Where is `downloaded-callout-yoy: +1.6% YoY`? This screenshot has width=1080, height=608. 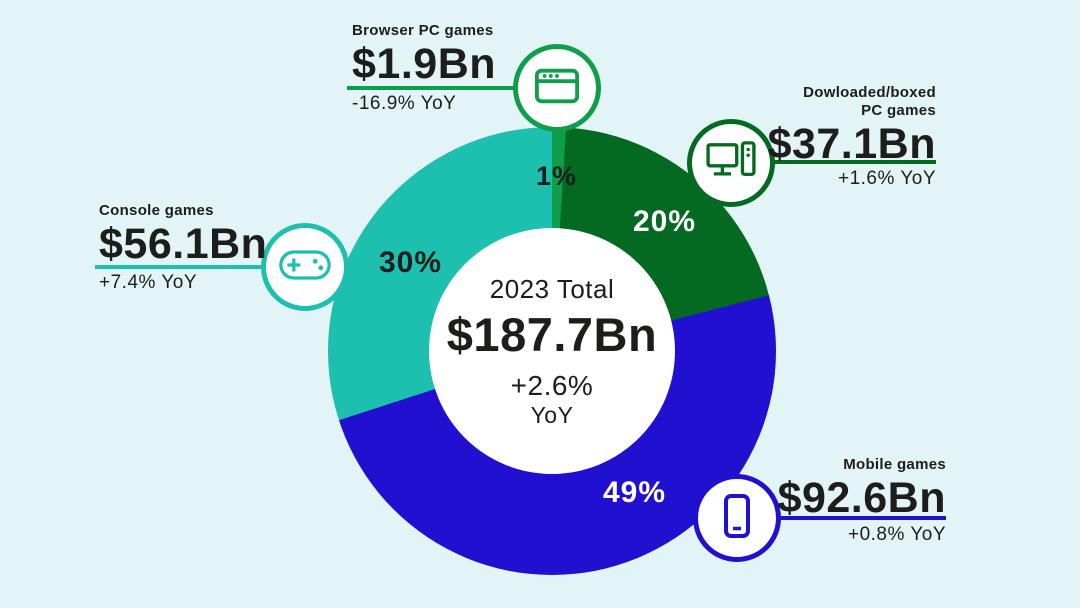
downloaded-callout-yoy: +1.6% YoY is located at coordinates (886, 178).